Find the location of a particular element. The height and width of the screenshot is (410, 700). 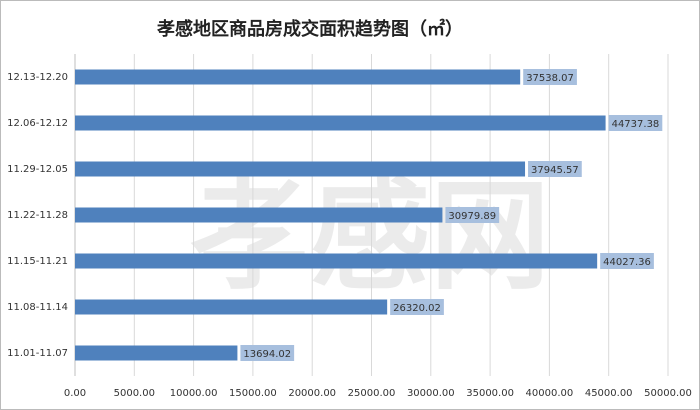

y-tick-label: 11.22-11.28 is located at coordinates (37, 215).